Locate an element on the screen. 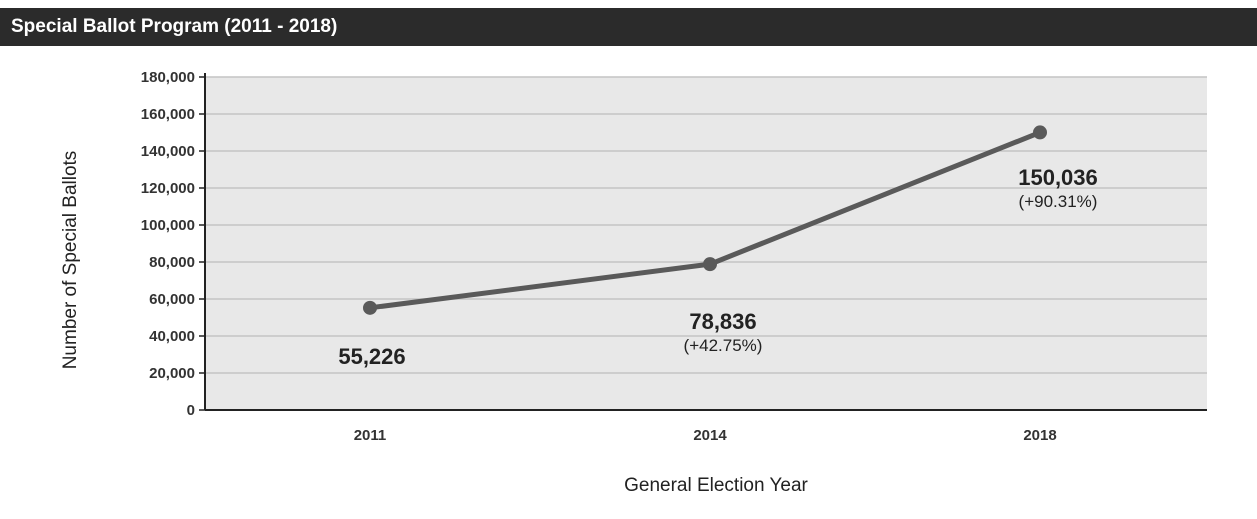 This screenshot has height=519, width=1257. x-tick-label: 2018 is located at coordinates (1039, 435).